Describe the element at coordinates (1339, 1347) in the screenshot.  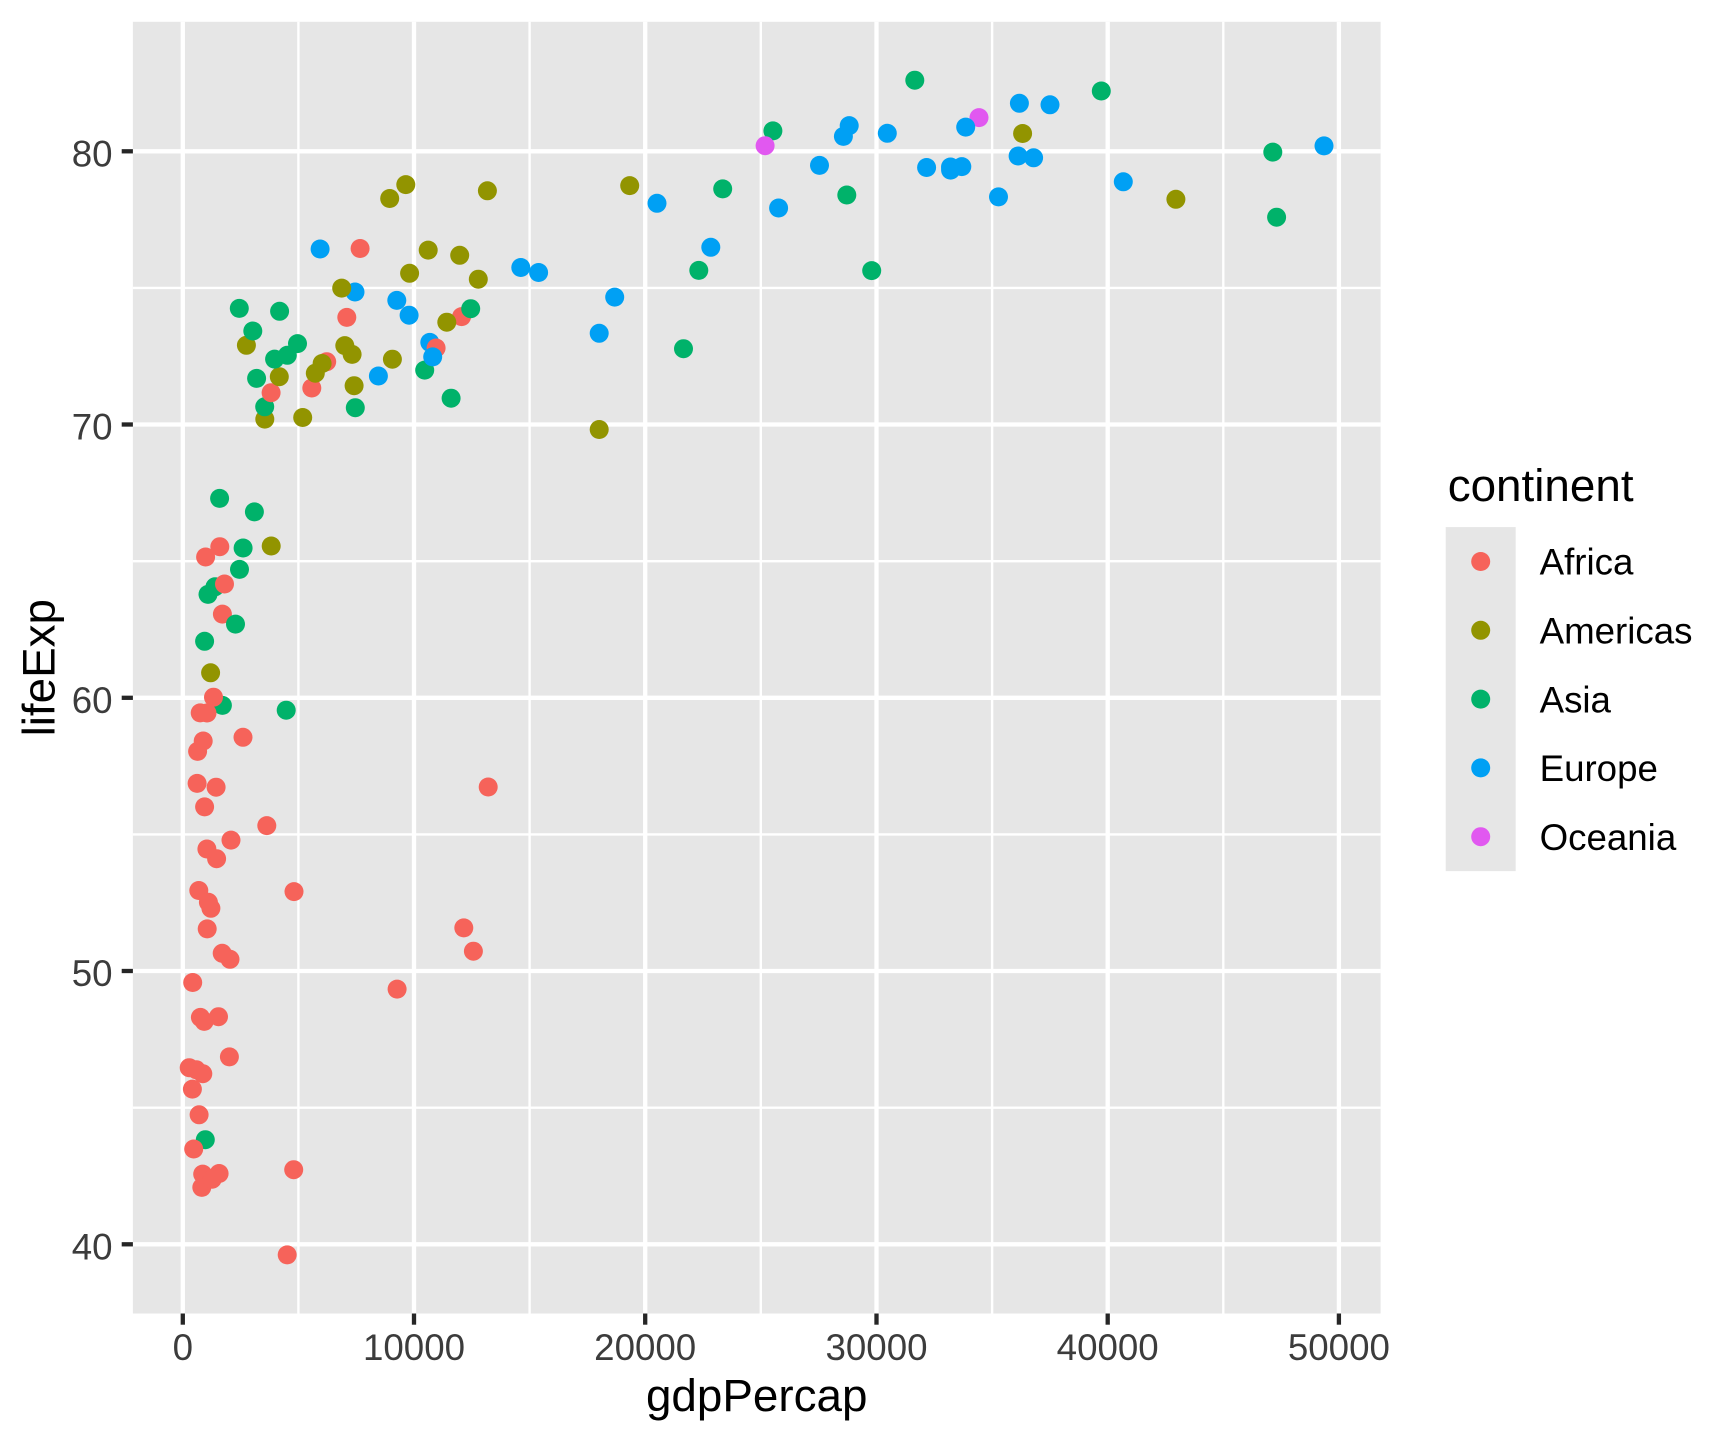
I see `svg-text: 50000` at that location.